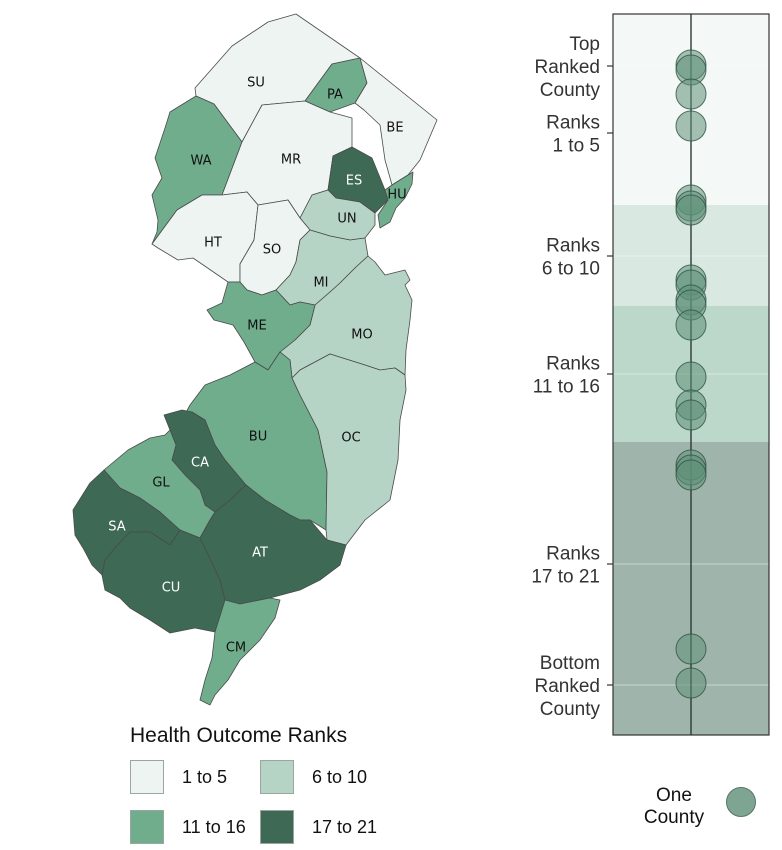 The width and height of the screenshot is (782, 850). I want to click on rank-label-line: 6 to 10, so click(571, 269).